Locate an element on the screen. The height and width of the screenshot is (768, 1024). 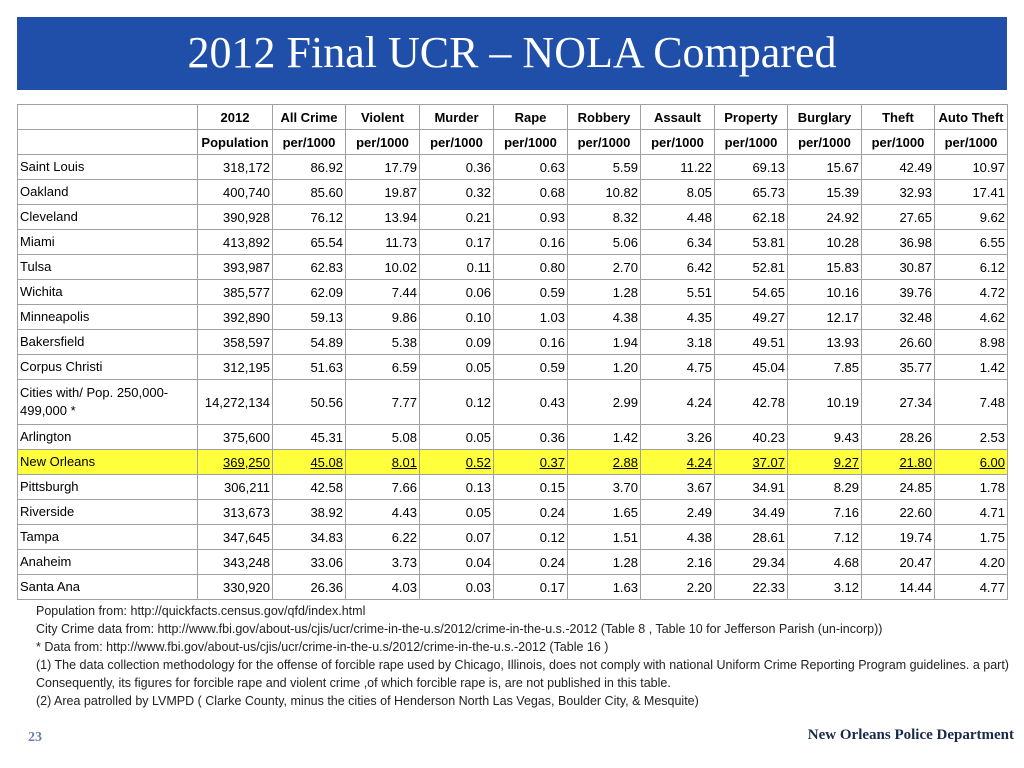
cell: 26.60 is located at coordinates (898, 342).